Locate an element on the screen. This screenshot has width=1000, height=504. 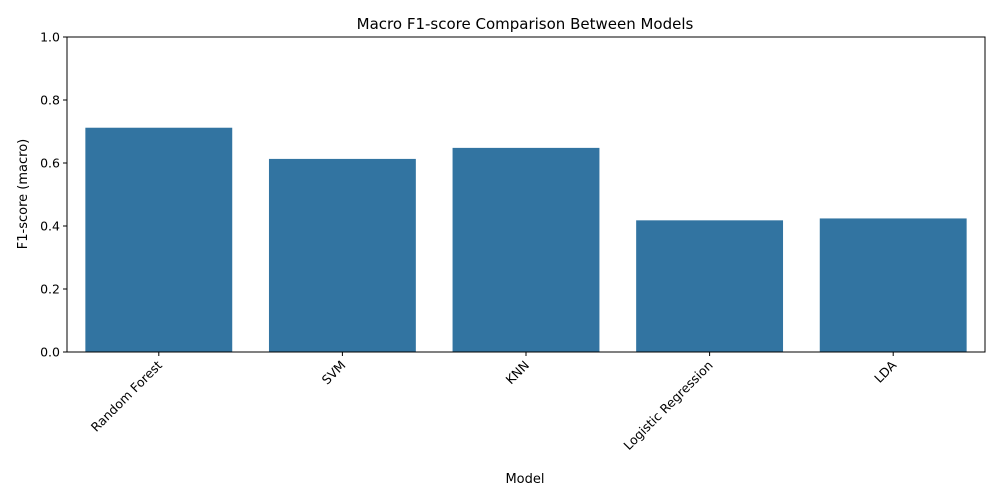
x-axis-label: Model is located at coordinates (524, 479).